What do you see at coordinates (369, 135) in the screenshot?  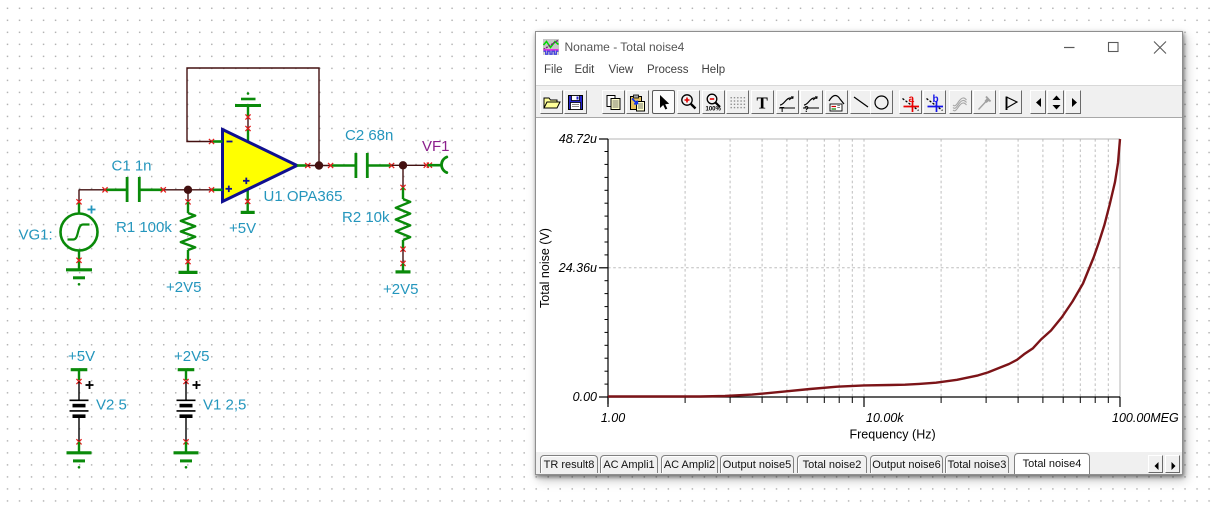 I see `svg-text: C2 68n` at bounding box center [369, 135].